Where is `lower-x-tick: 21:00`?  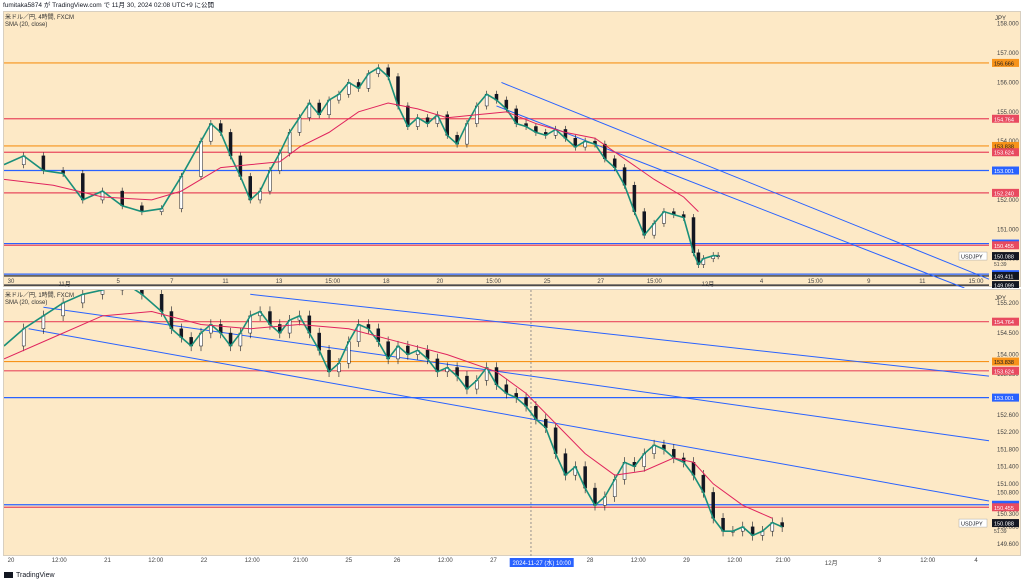
lower-x-tick: 21:00 is located at coordinates (783, 561).